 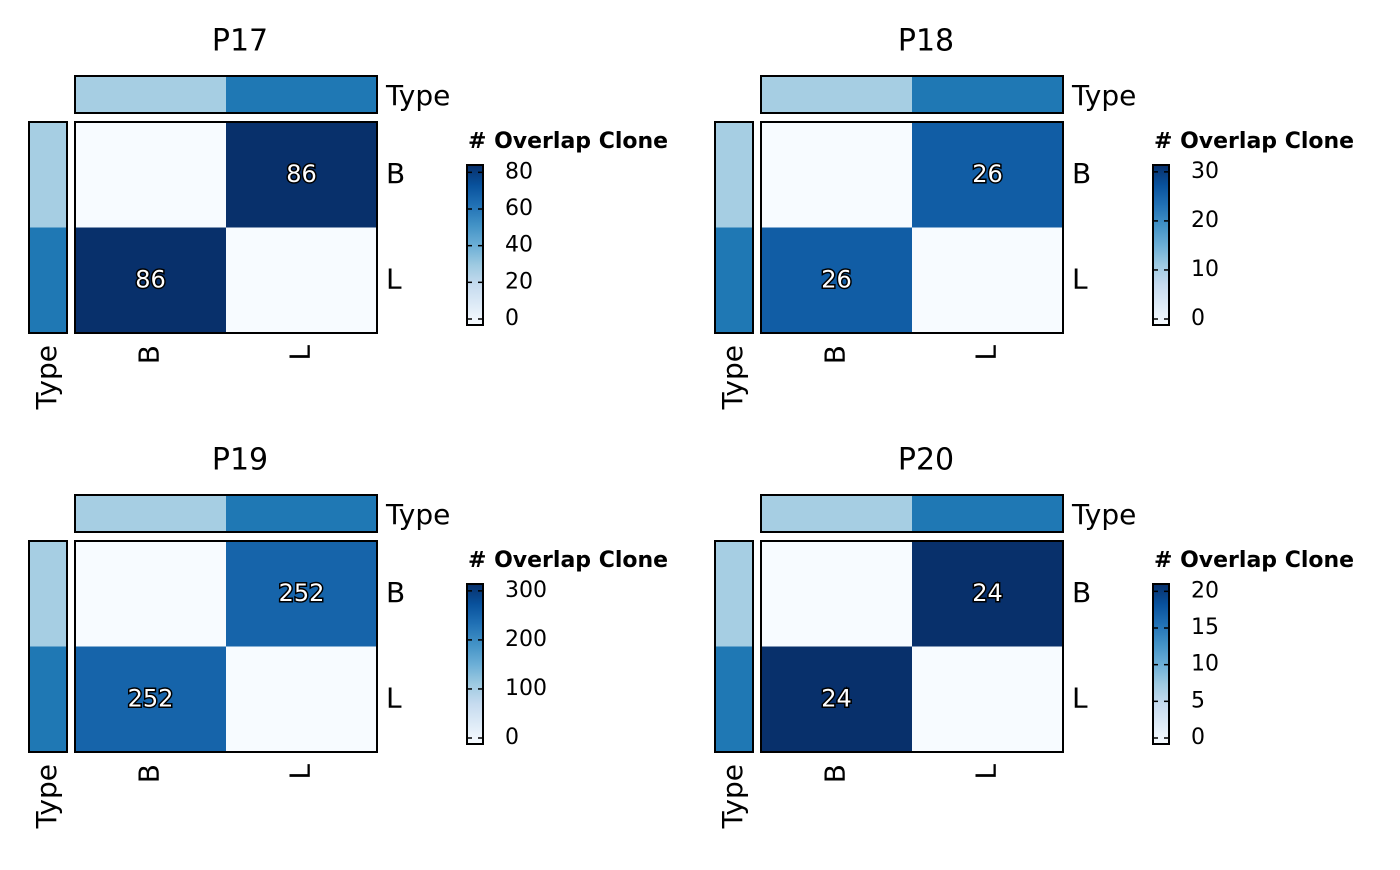 What do you see at coordinates (519, 171) in the screenshot?
I see `colorbar-tick-label: 80` at bounding box center [519, 171].